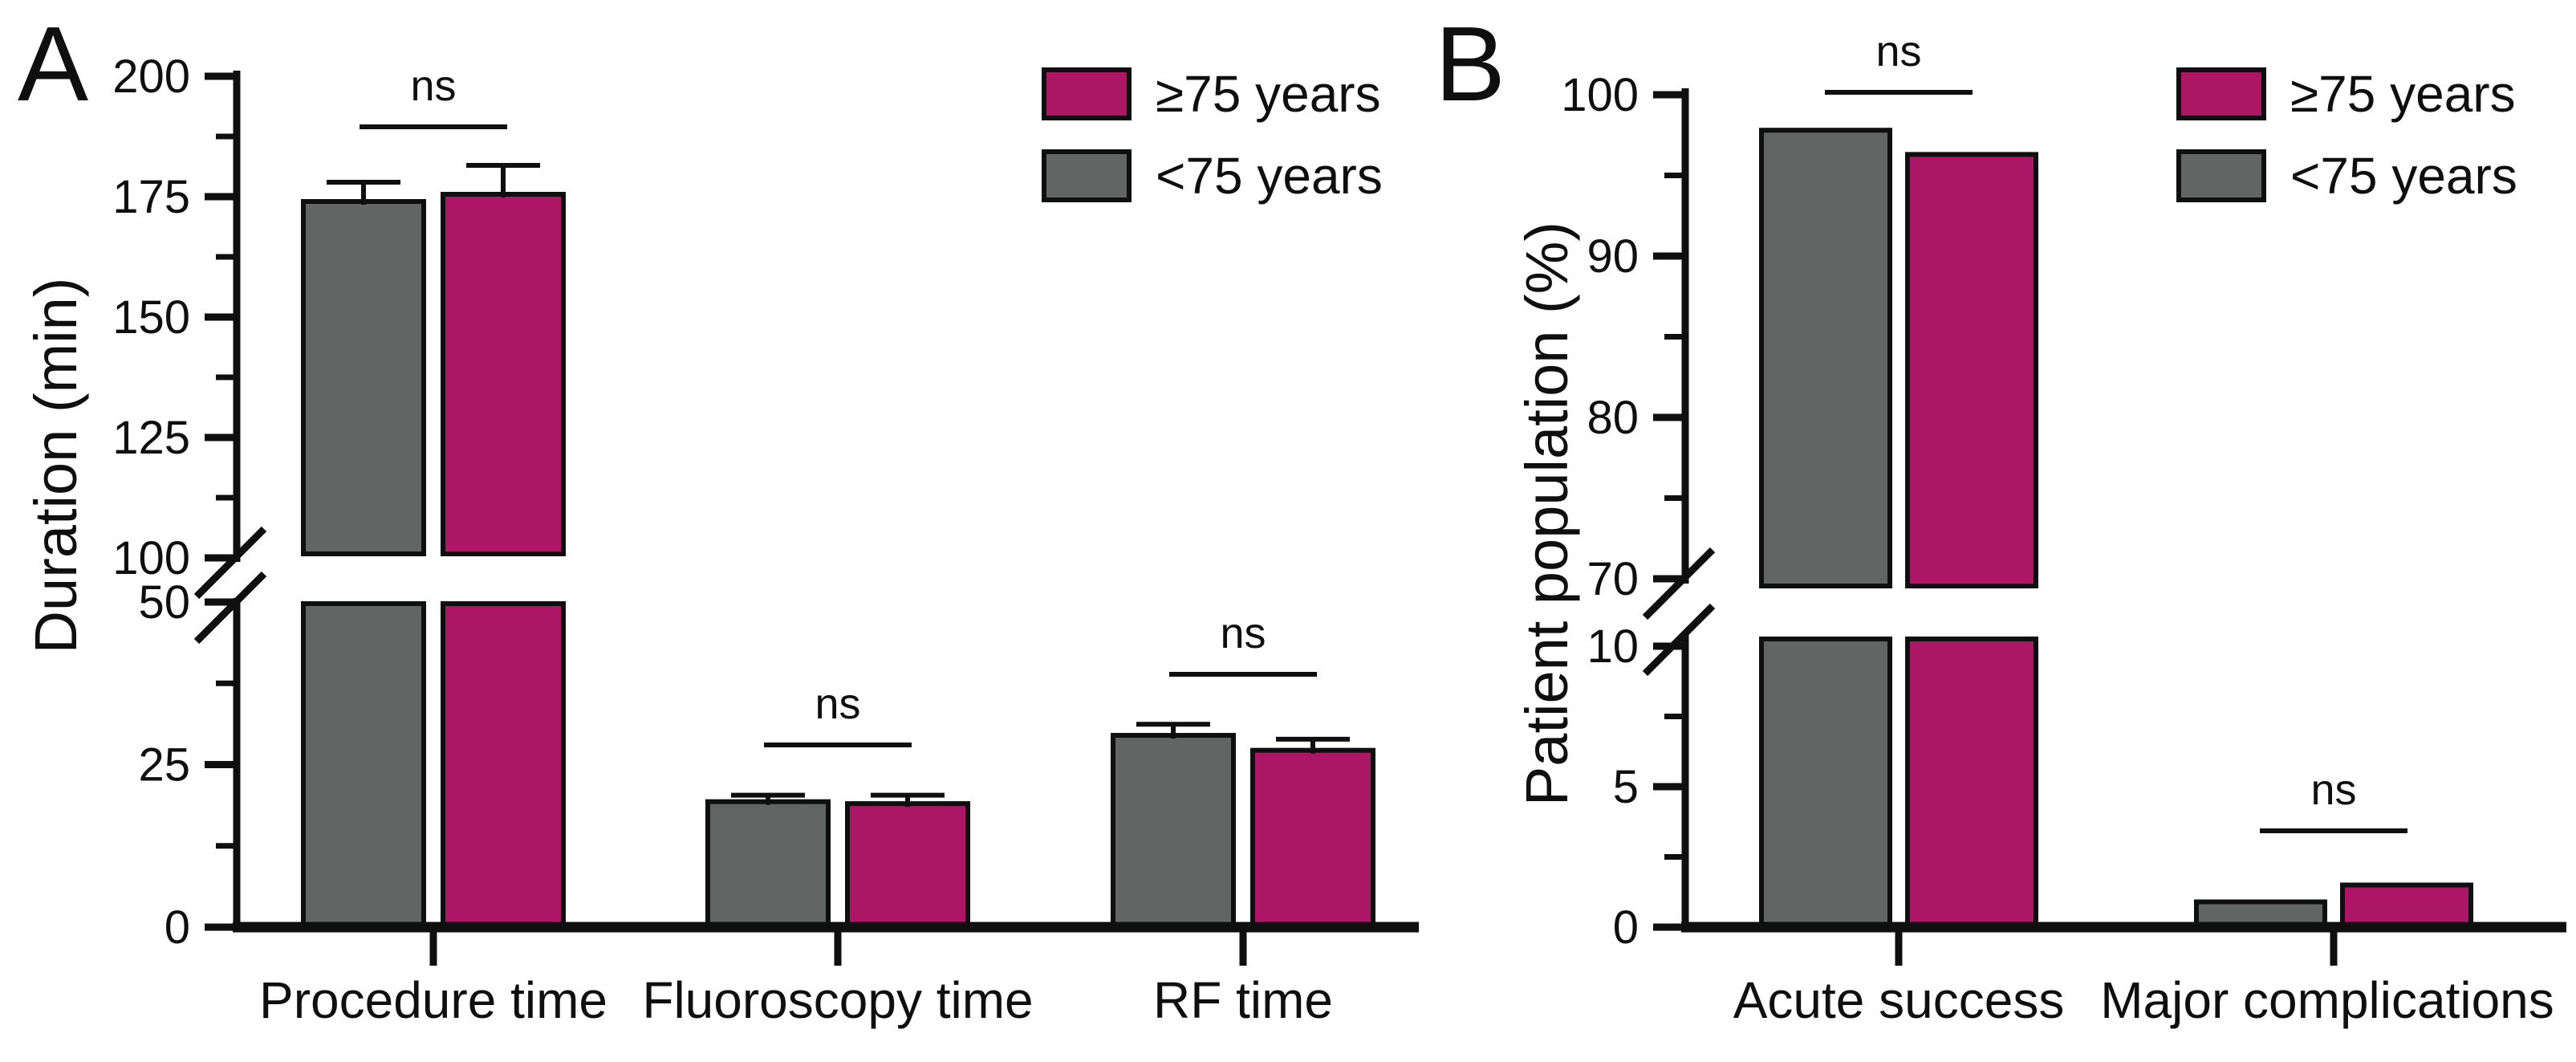  Describe the element at coordinates (151, 317) in the screenshot. I see `y-tick-label: 150` at that location.